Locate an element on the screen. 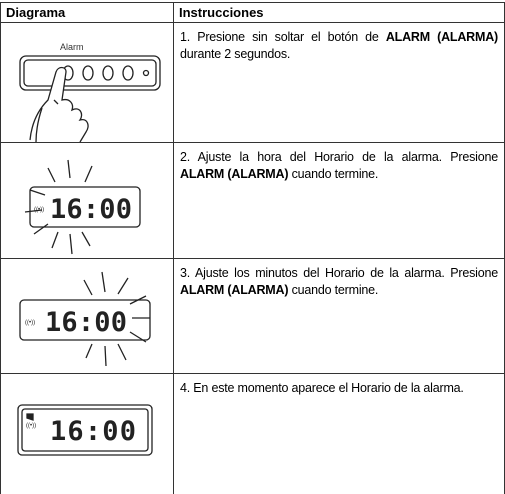 The height and width of the screenshot is (494, 505). hand is located at coordinates (59, 104).